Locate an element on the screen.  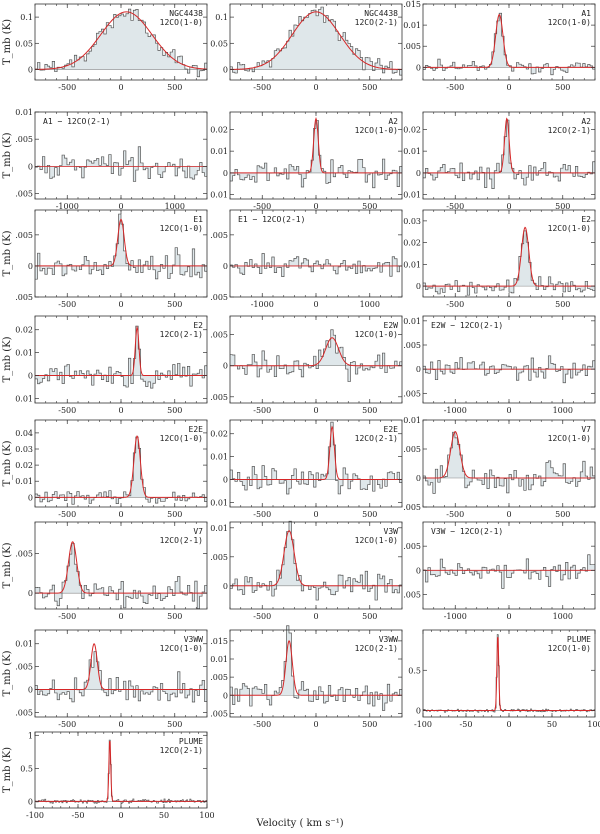
y-tick-label: 1 is located at coordinates (30, 735).